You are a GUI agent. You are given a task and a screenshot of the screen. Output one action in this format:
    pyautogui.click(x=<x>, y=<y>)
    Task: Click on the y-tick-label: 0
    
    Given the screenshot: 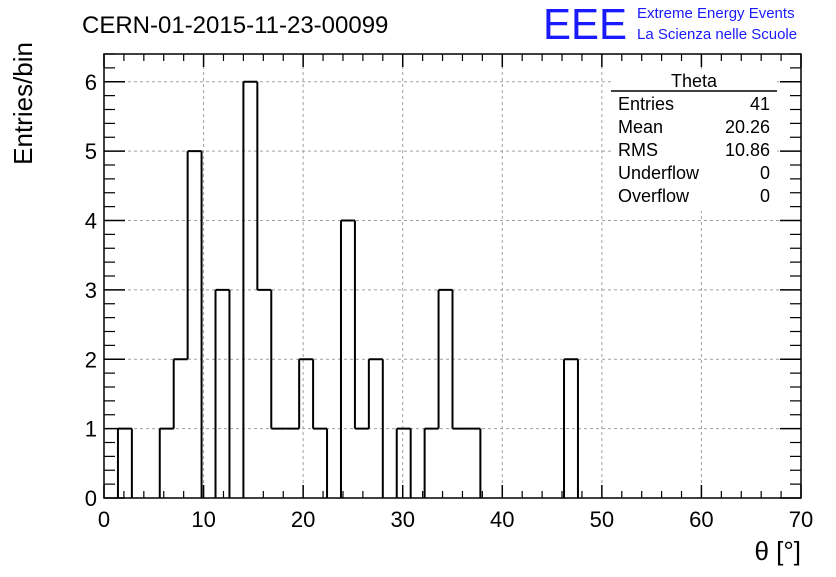 What is the action you would take?
    pyautogui.click(x=91, y=498)
    